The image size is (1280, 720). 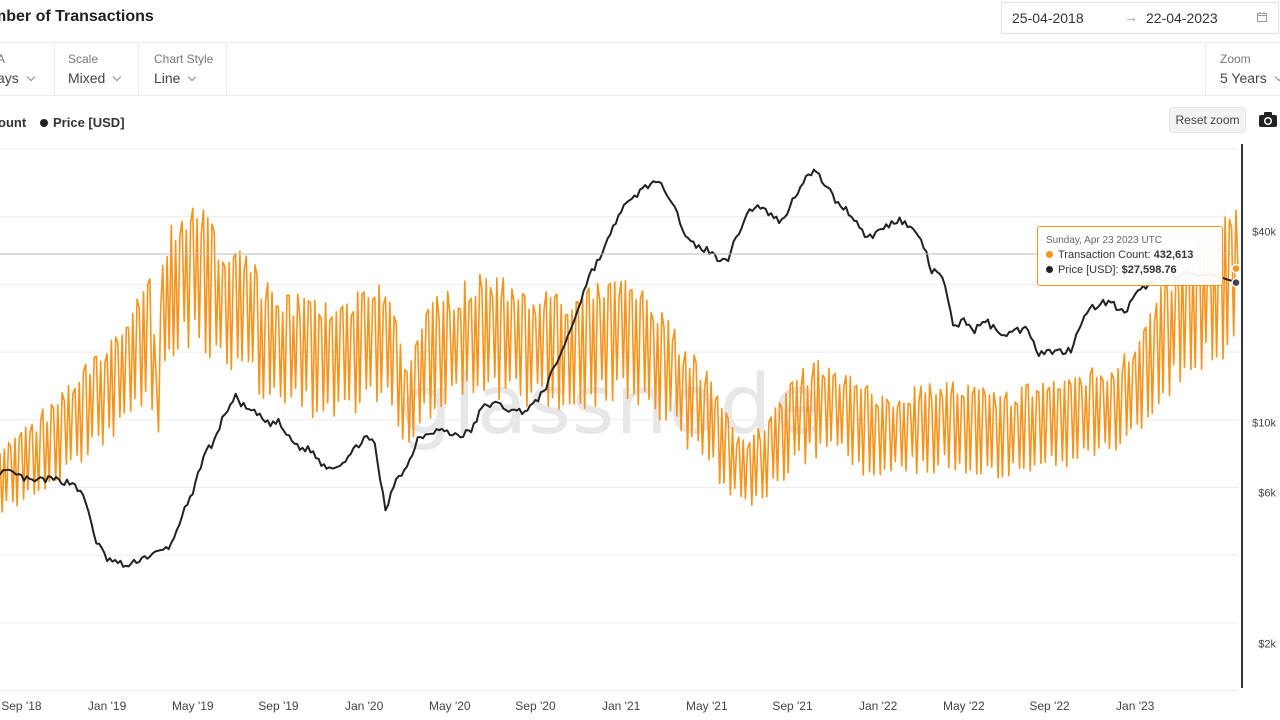 I want to click on hover-marker-transactions, so click(x=1236, y=268).